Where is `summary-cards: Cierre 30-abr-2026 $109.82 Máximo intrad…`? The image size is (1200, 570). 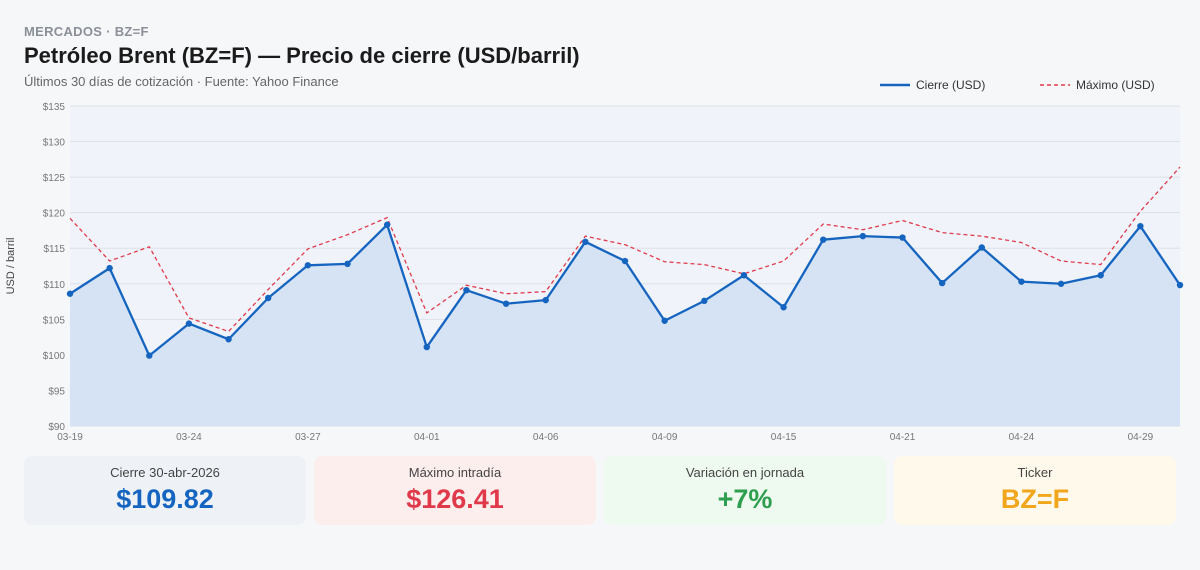 summary-cards: Cierre 30-abr-2026 $109.82 Máximo intrad… is located at coordinates (600, 490).